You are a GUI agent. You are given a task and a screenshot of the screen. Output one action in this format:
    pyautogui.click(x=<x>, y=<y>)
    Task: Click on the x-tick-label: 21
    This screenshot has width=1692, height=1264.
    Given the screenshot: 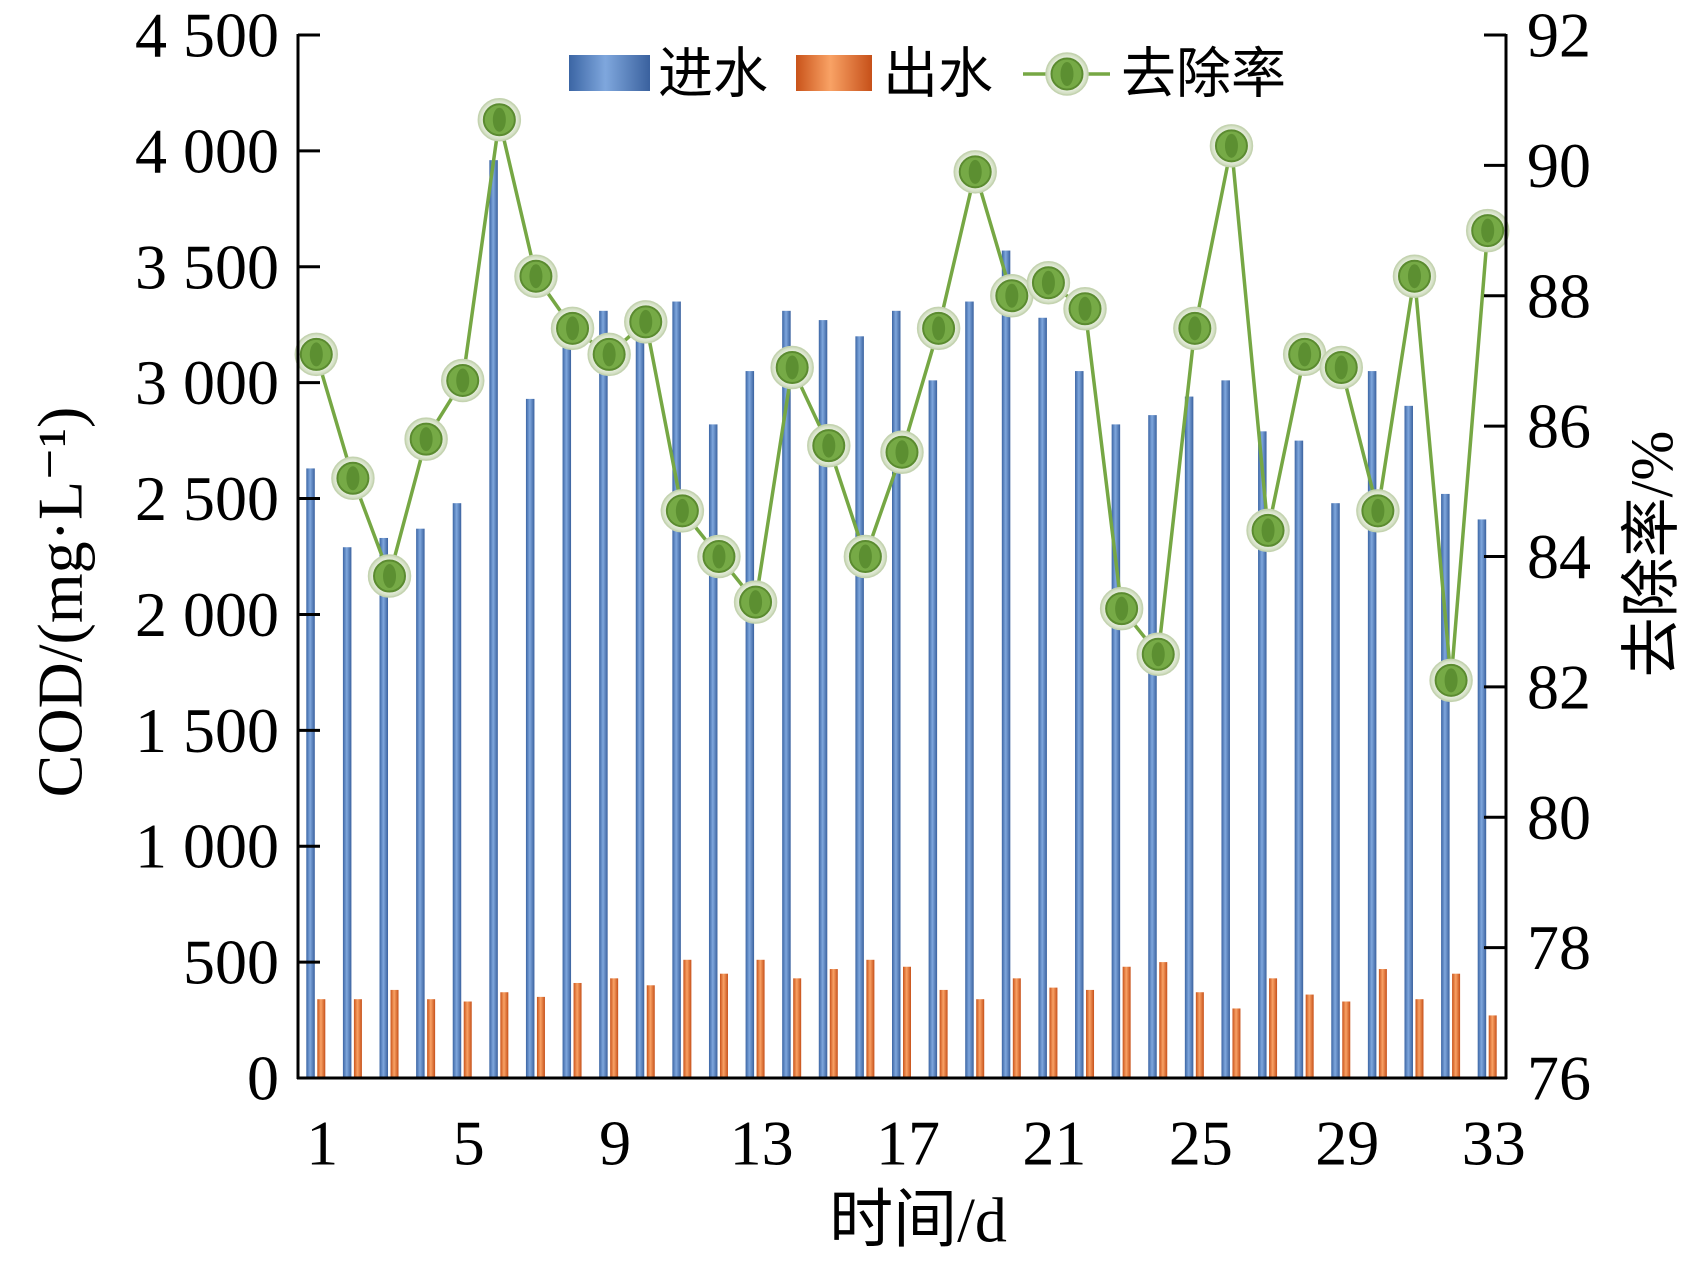 What is the action you would take?
    pyautogui.click(x=1054, y=1143)
    